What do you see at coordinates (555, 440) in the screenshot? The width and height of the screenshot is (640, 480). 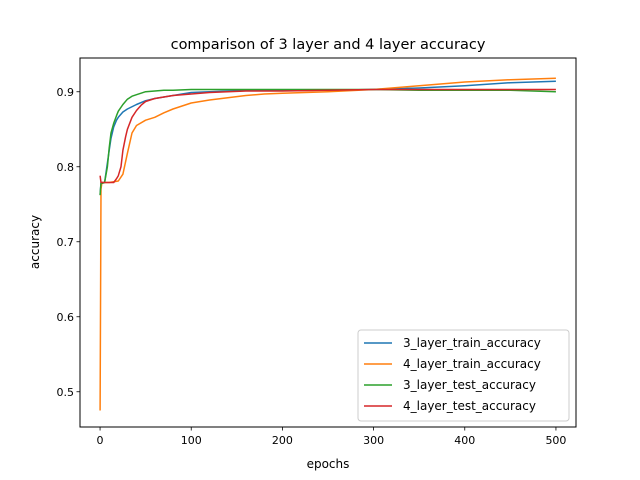 I see `x-tick-label: 500` at bounding box center [555, 440].